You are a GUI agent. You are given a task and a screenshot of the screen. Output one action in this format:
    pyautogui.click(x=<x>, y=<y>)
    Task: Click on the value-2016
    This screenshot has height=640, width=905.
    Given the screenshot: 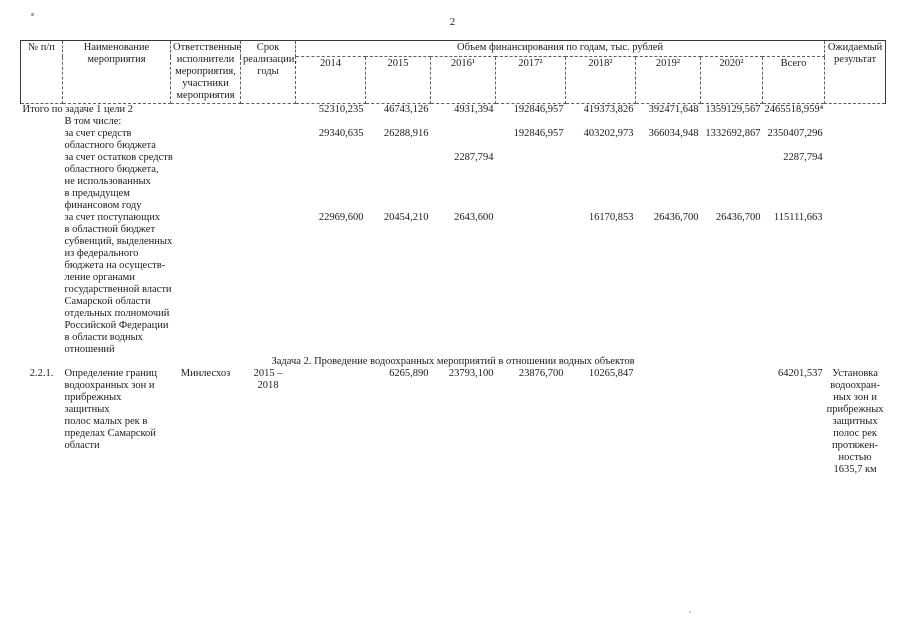 What is the action you would take?
    pyautogui.click(x=463, y=140)
    